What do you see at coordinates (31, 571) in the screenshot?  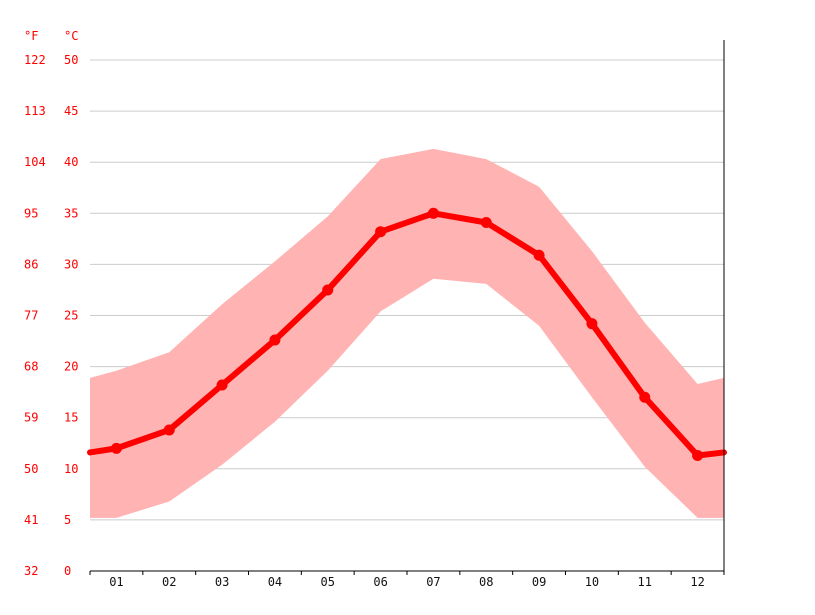 I see `fahrenheit-tick-label: 32` at bounding box center [31, 571].